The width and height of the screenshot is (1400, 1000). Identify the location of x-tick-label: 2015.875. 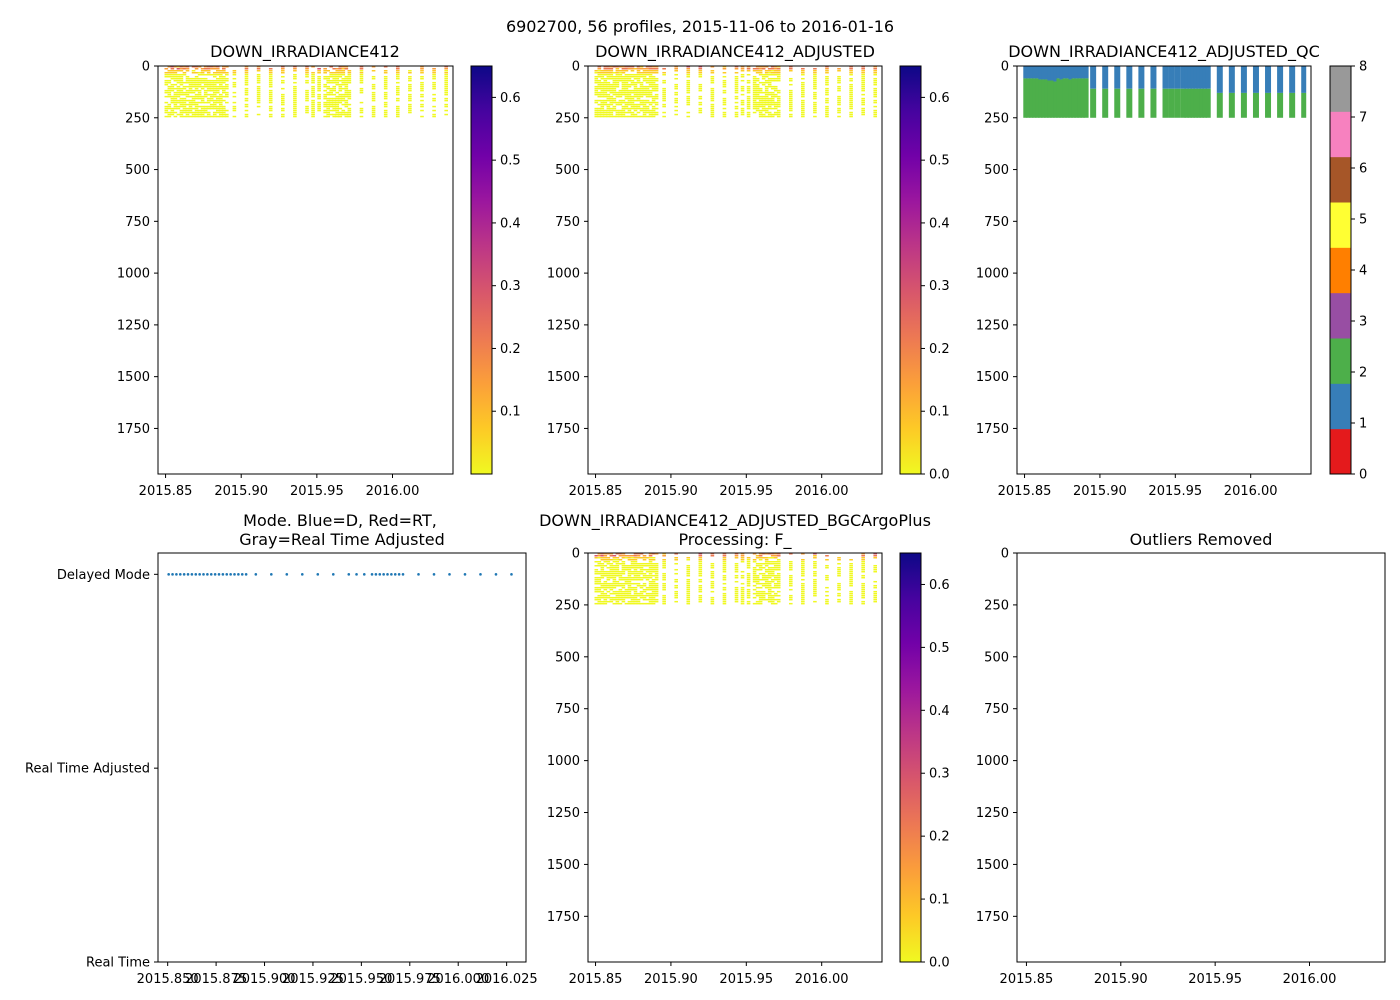
(216, 979).